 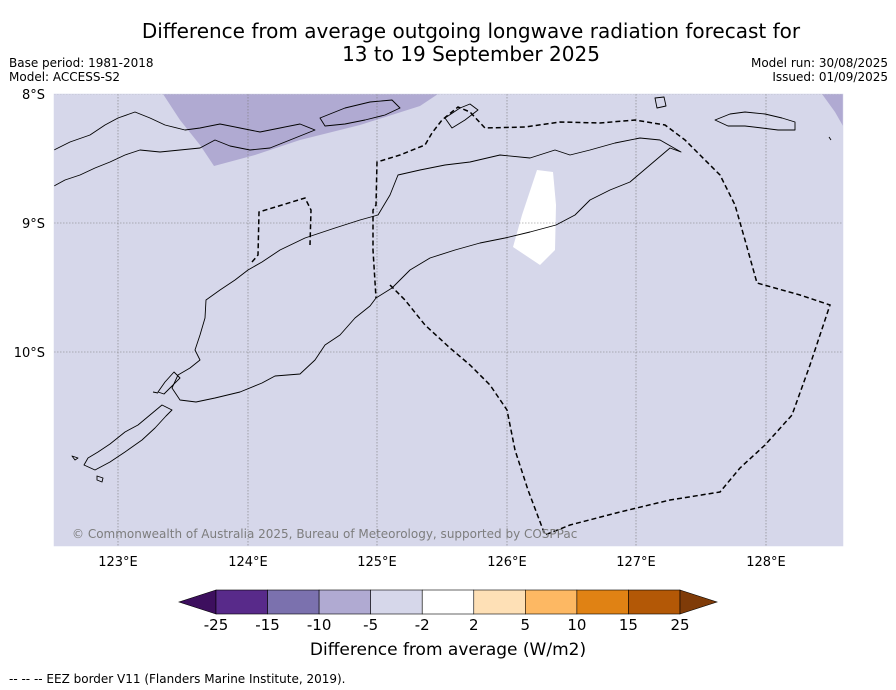 What do you see at coordinates (471, 54) in the screenshot?
I see `title-line-2: 13 to 19 September 2025` at bounding box center [471, 54].